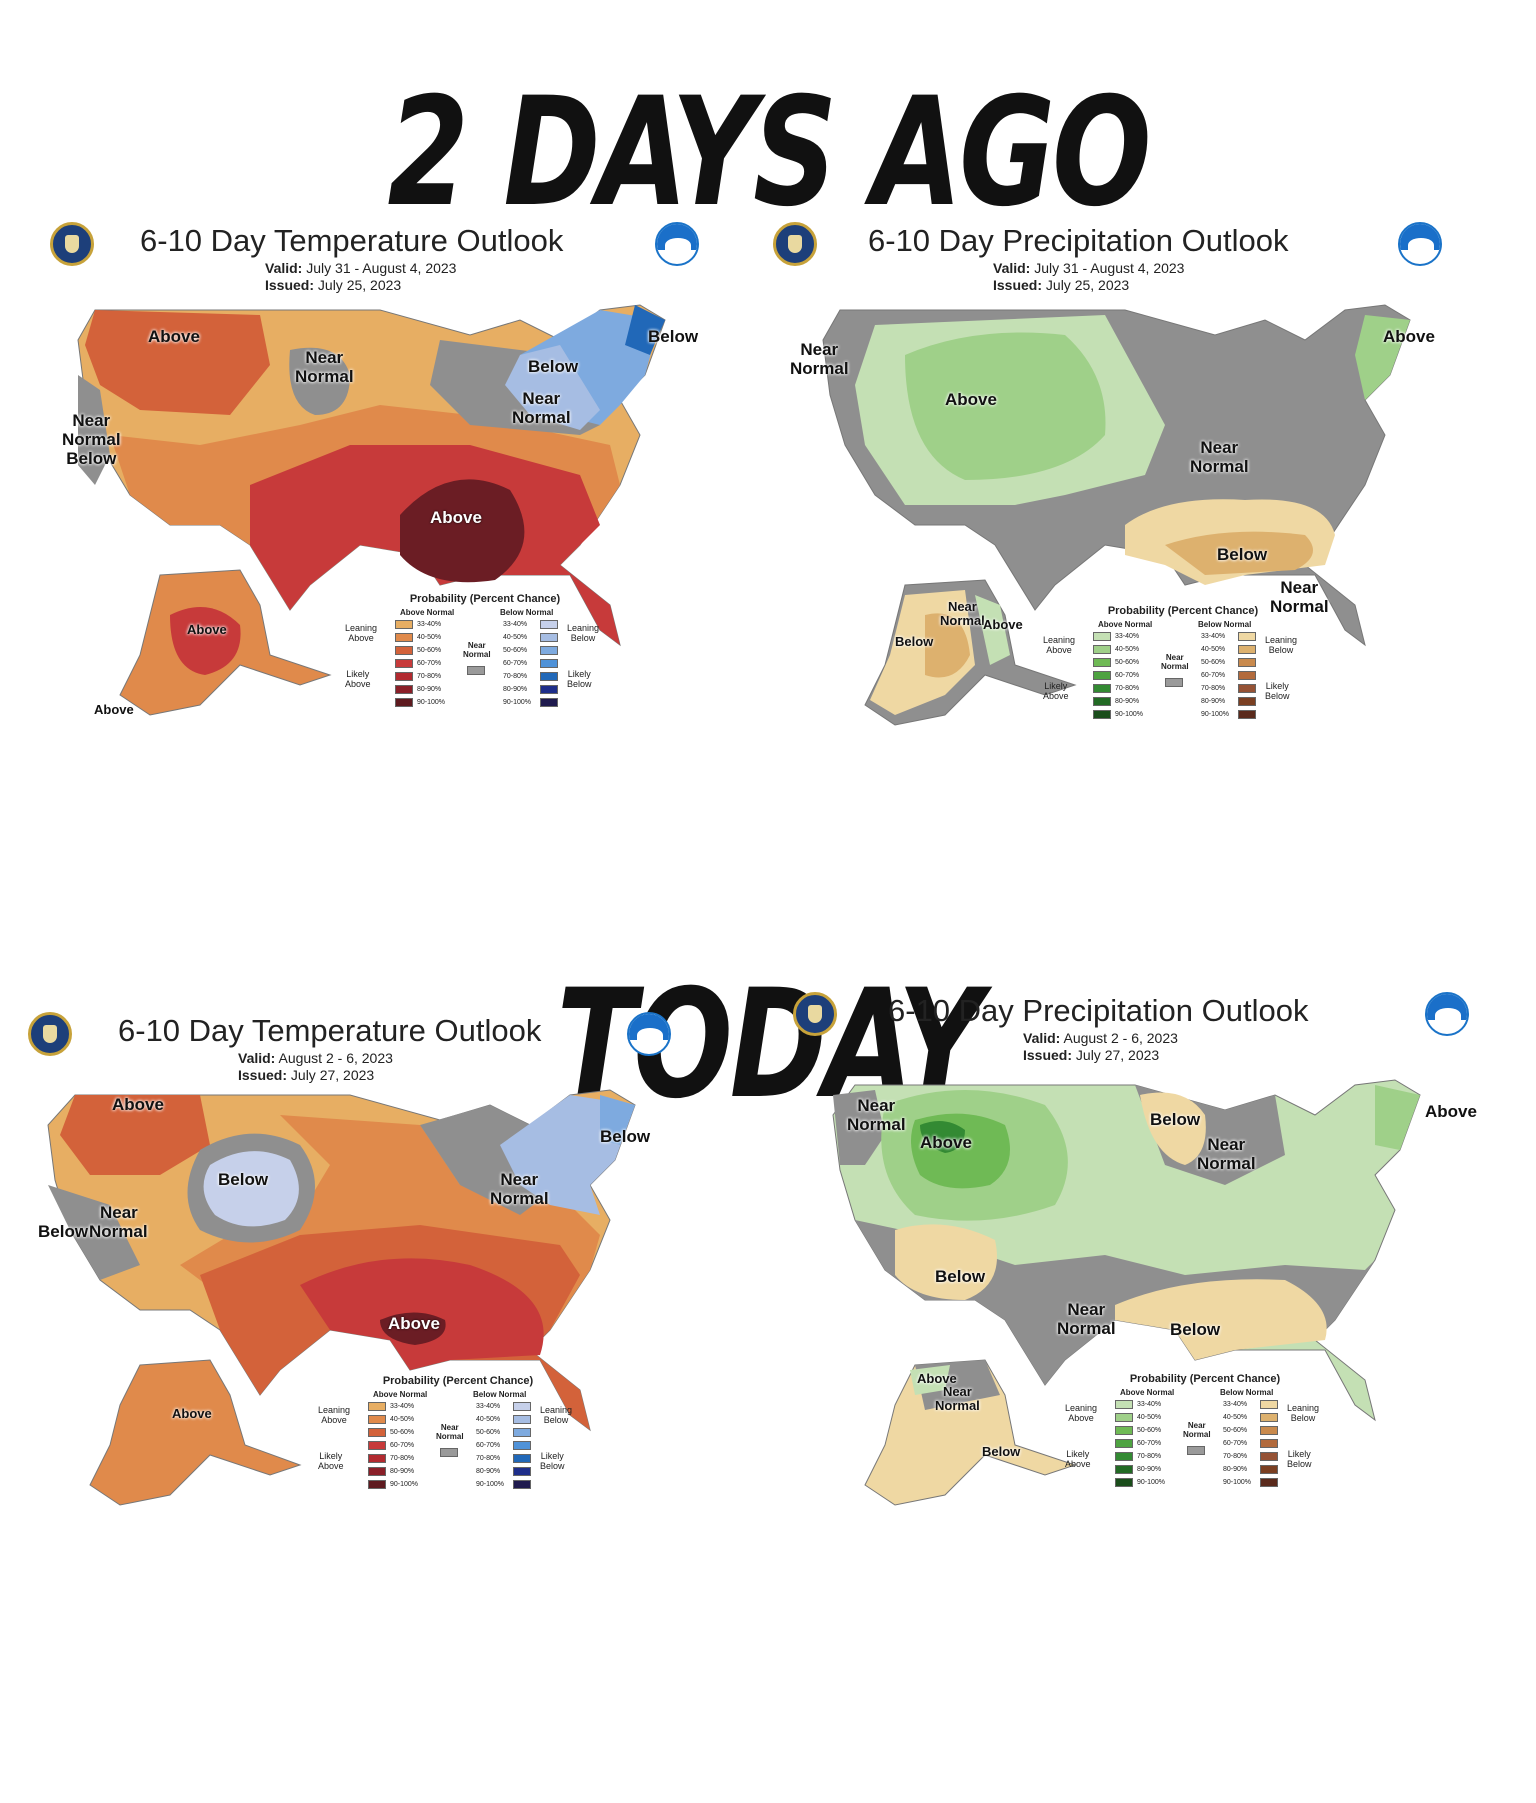  I want to click on precip-above-ne, so click(1382, 357).